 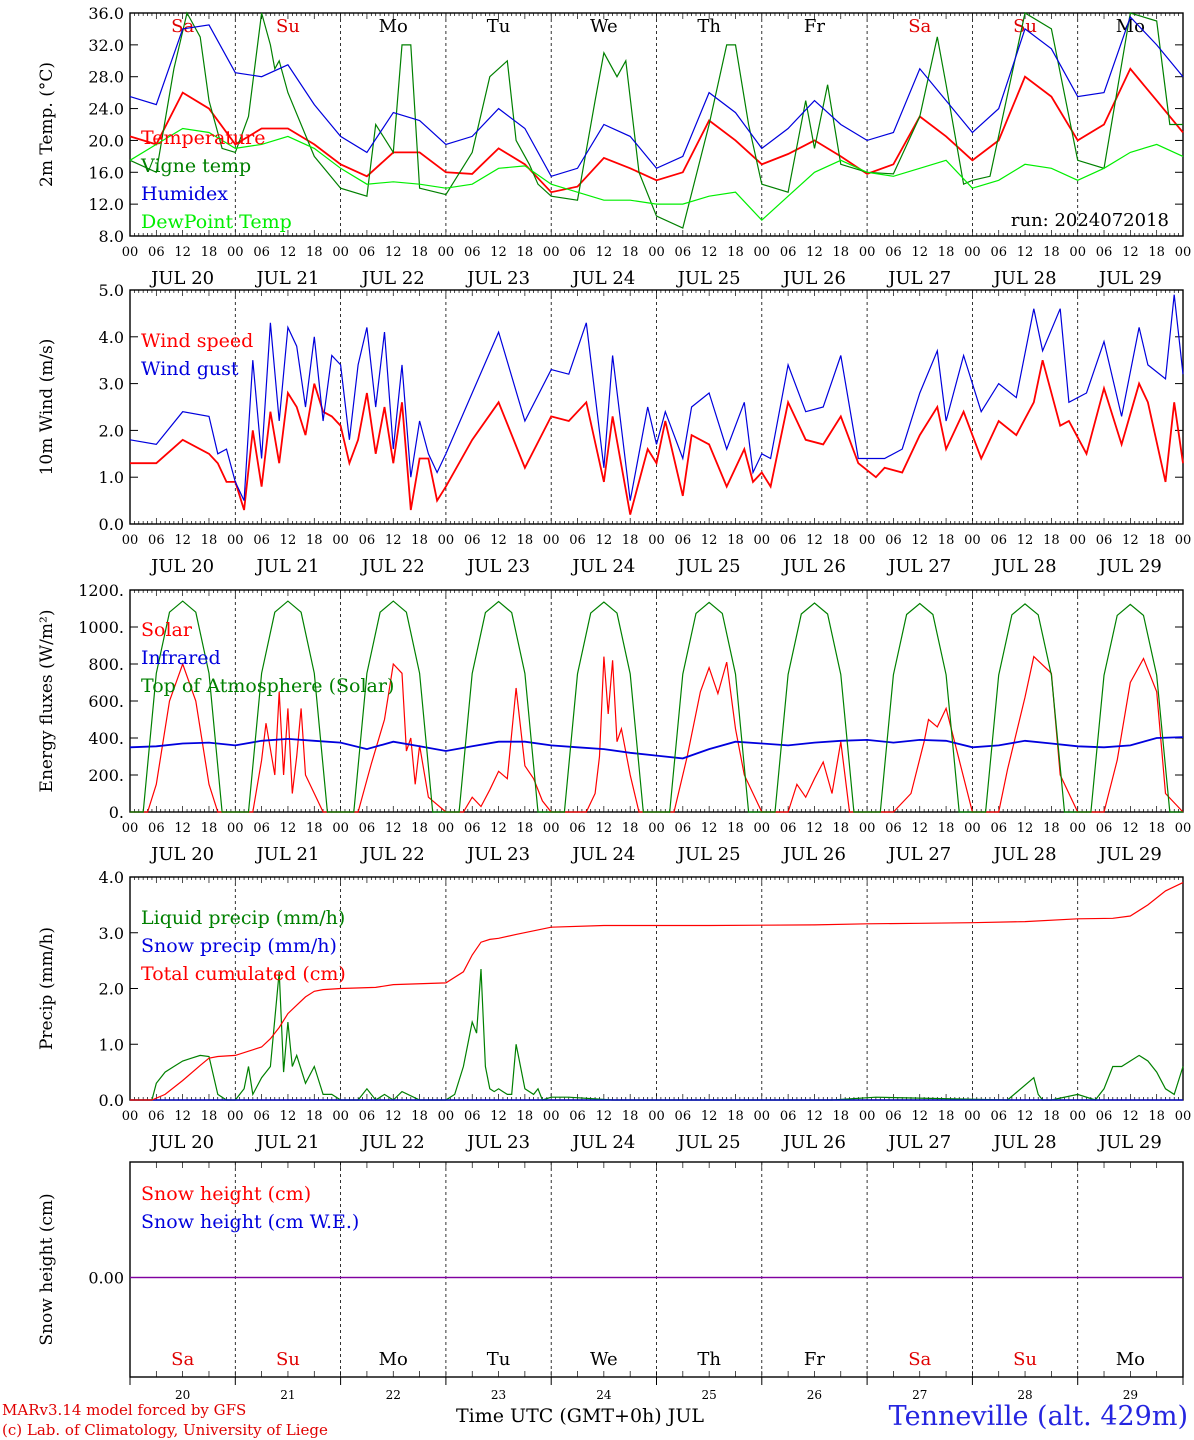 What do you see at coordinates (604, 1395) in the screenshot?
I see `day-number-label: 24` at bounding box center [604, 1395].